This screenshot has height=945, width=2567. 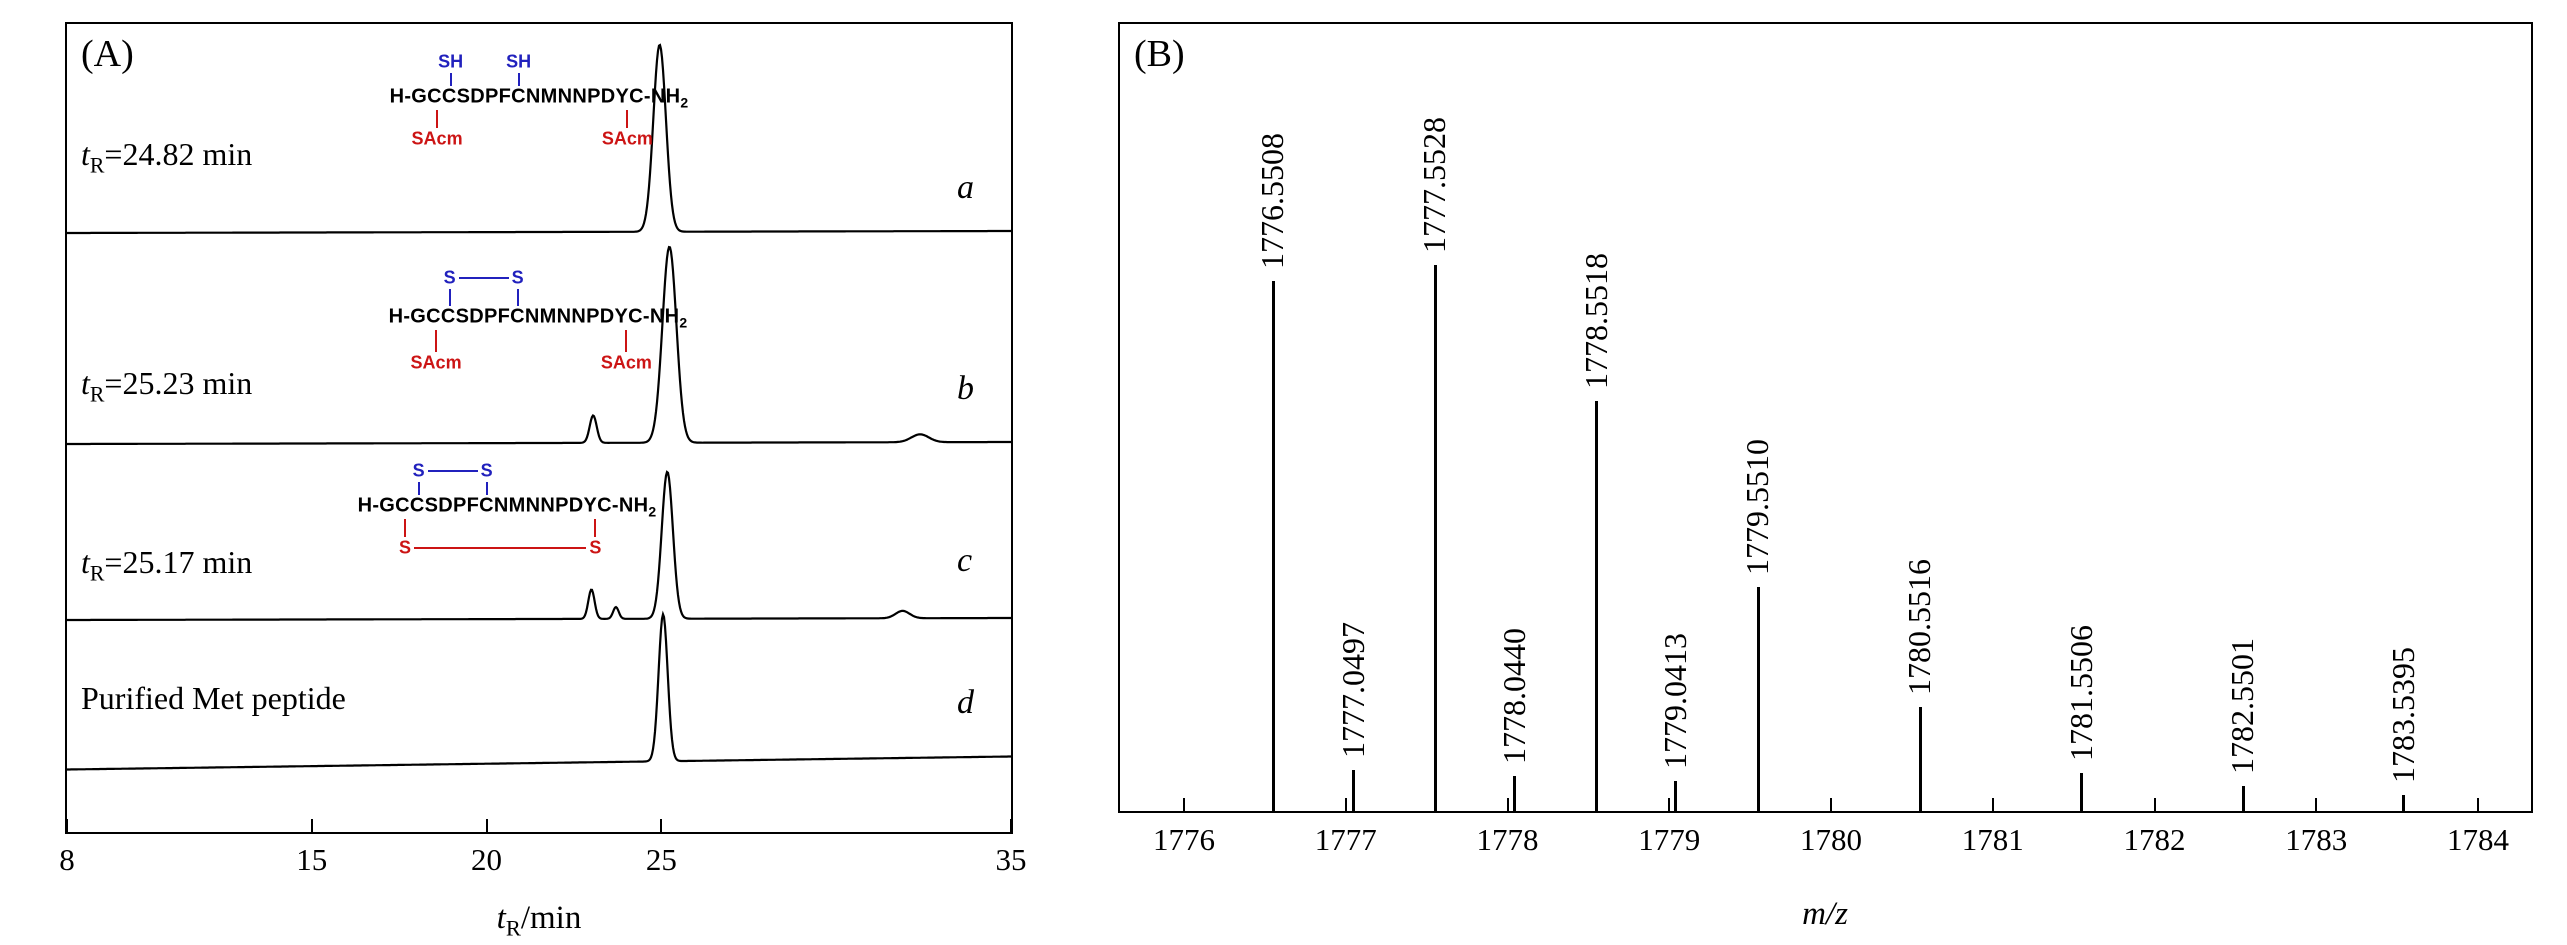 I want to click on ms-peak-1782.5501, so click(x=2243, y=798).